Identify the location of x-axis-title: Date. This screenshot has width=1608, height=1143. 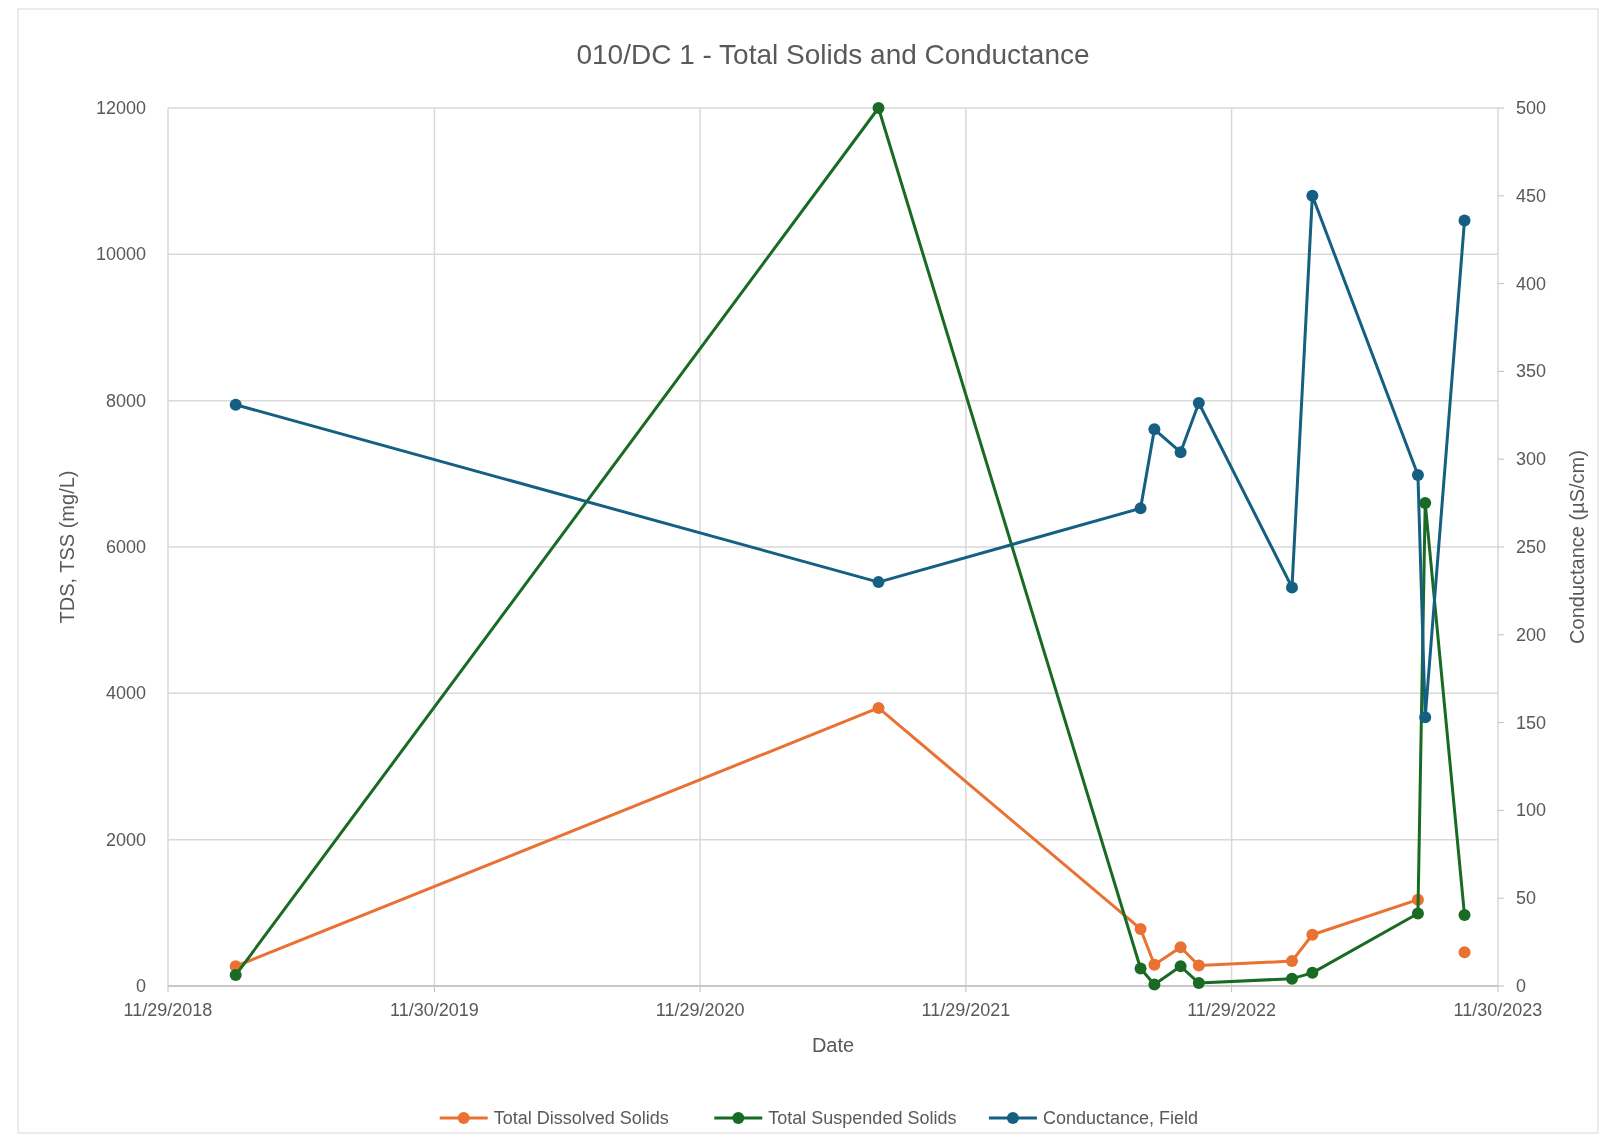
(833, 1045).